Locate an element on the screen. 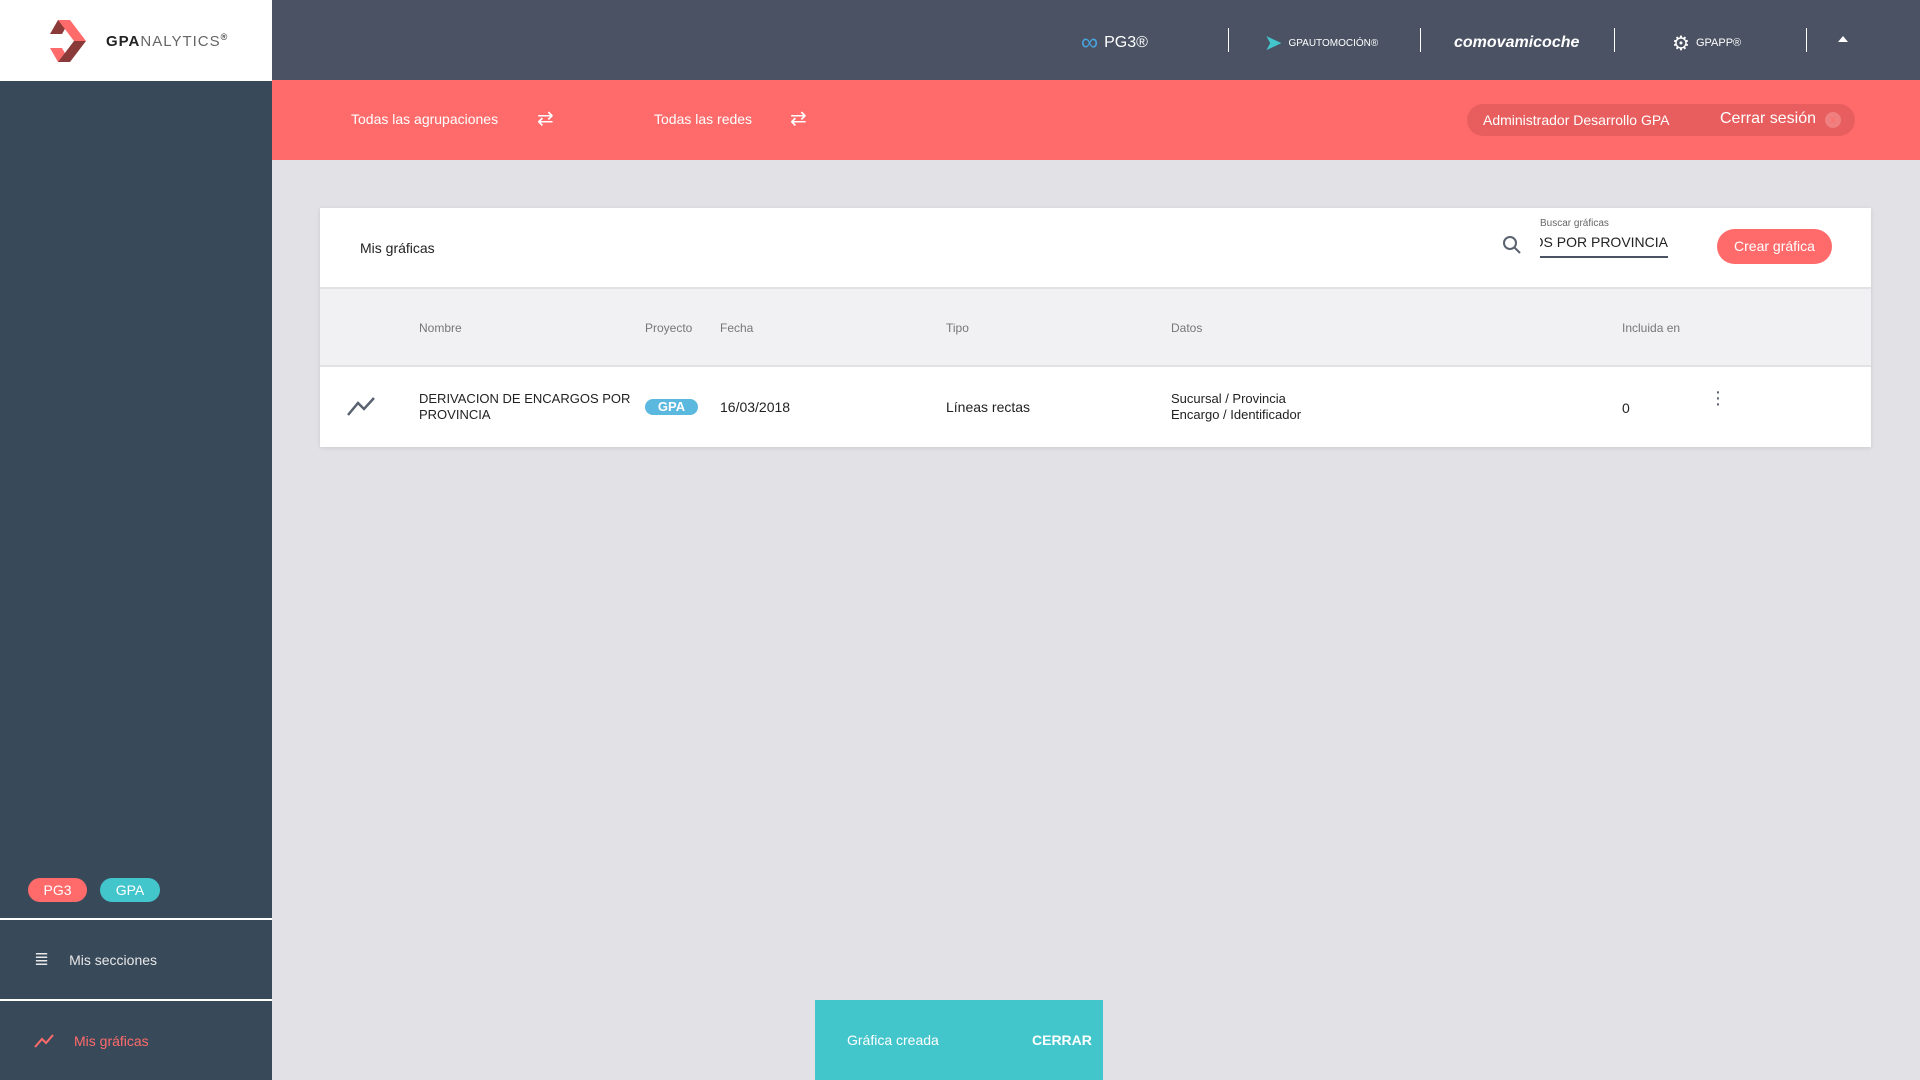  card-title: Mis gráficas is located at coordinates (397, 248).